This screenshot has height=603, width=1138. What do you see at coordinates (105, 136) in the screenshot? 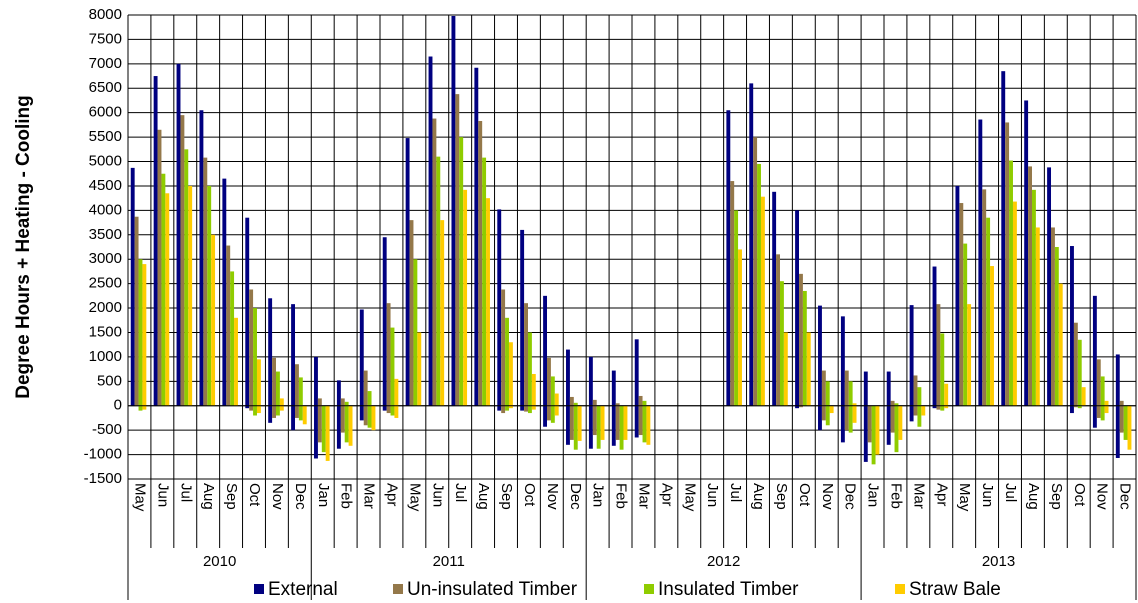
I see `y-tick-label: 5500` at bounding box center [105, 136].